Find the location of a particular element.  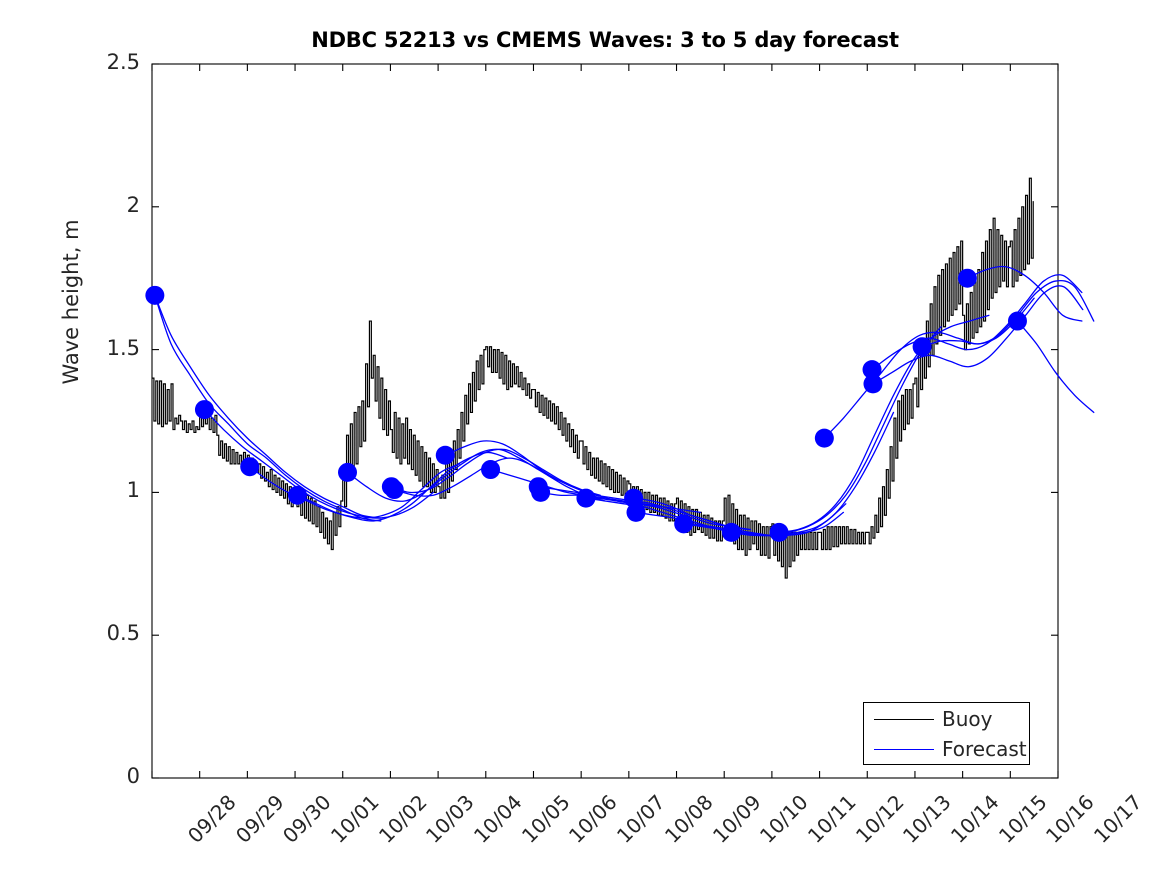

chart-legend: Buoy Forecast is located at coordinates (946, 733).